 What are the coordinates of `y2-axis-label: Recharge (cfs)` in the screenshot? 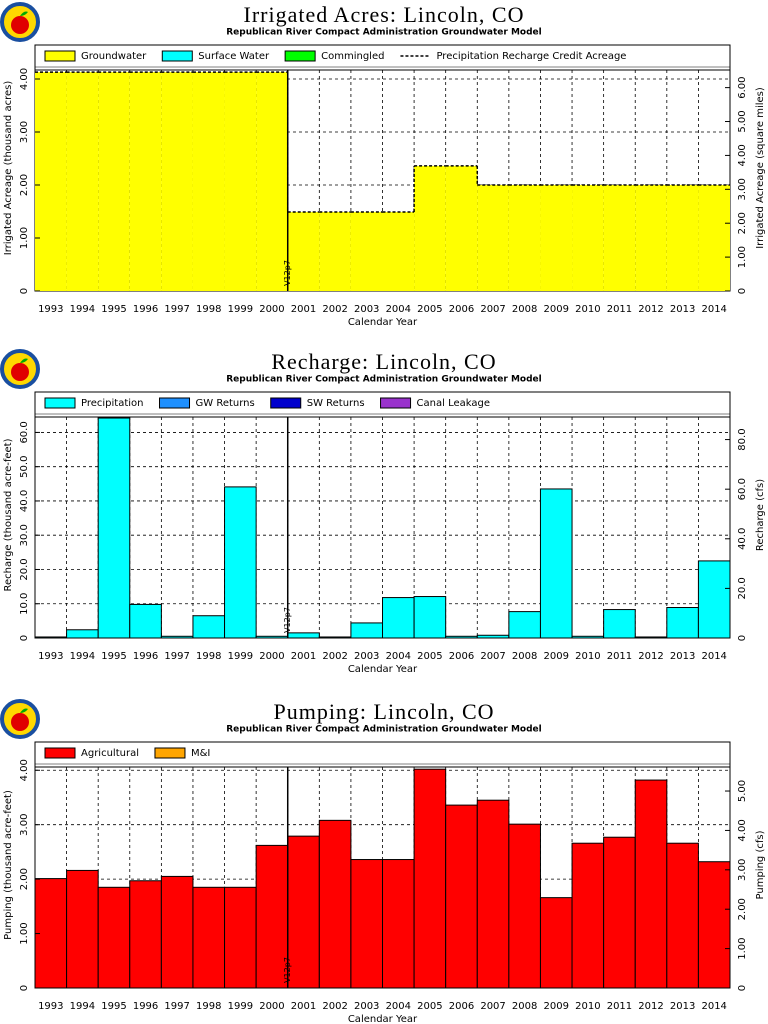 It's located at (760, 515).